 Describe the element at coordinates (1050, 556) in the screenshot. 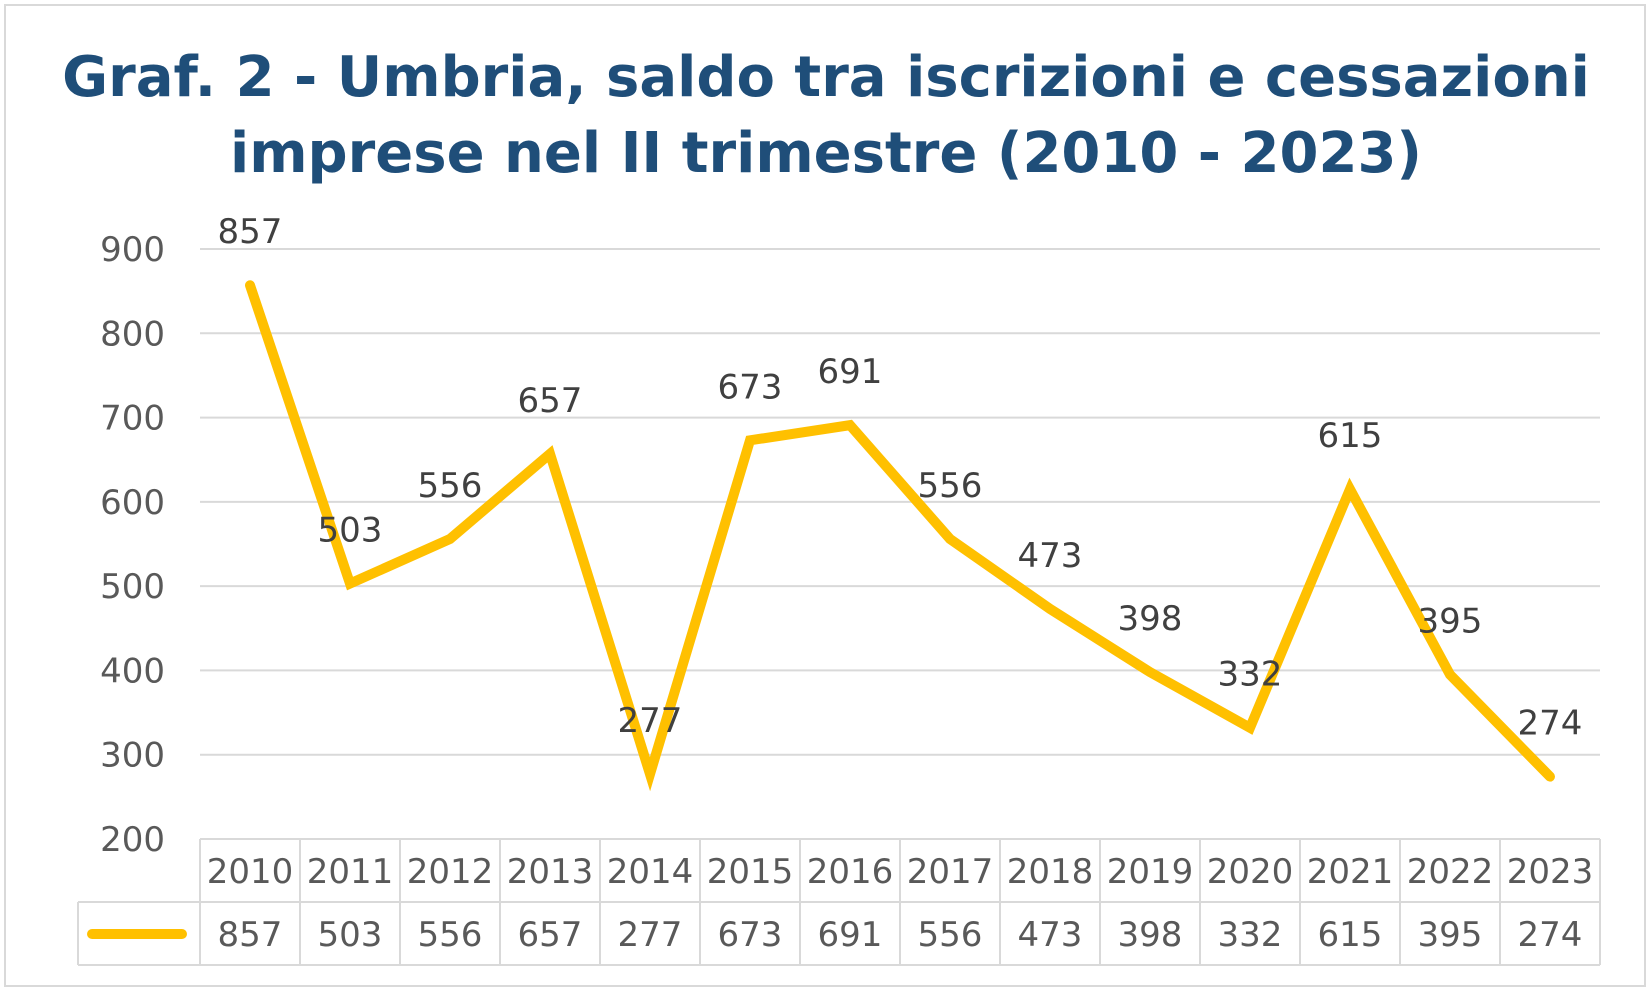

I see `data-label: 473` at that location.